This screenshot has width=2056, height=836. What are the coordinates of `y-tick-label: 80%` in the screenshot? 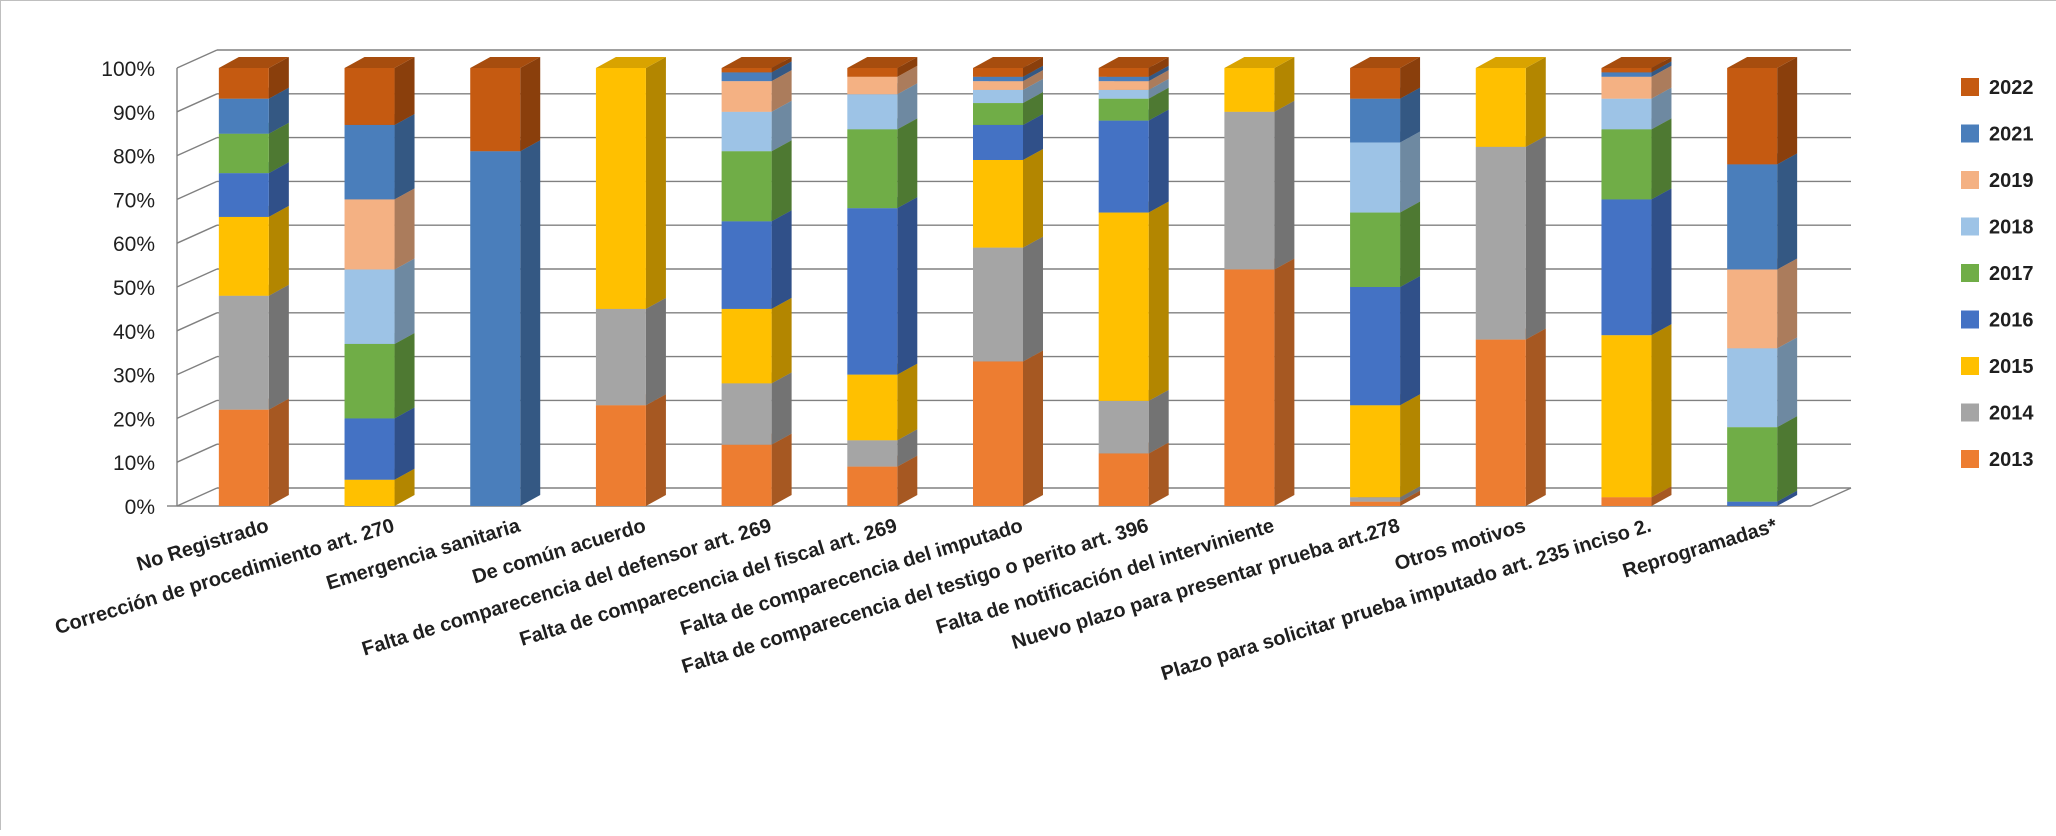 It's located at (134, 157).